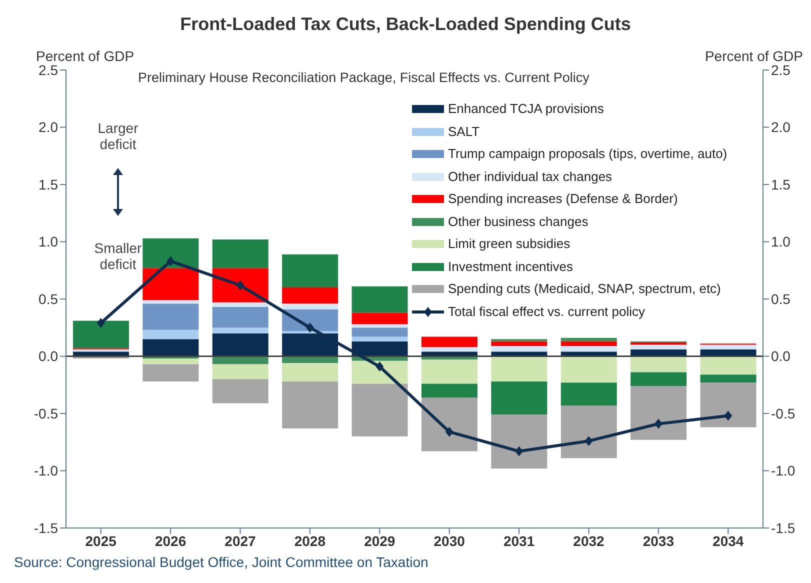 The image size is (811, 583). What do you see at coordinates (781, 298) in the screenshot?
I see `y2-tick-label: 0.5` at bounding box center [781, 298].